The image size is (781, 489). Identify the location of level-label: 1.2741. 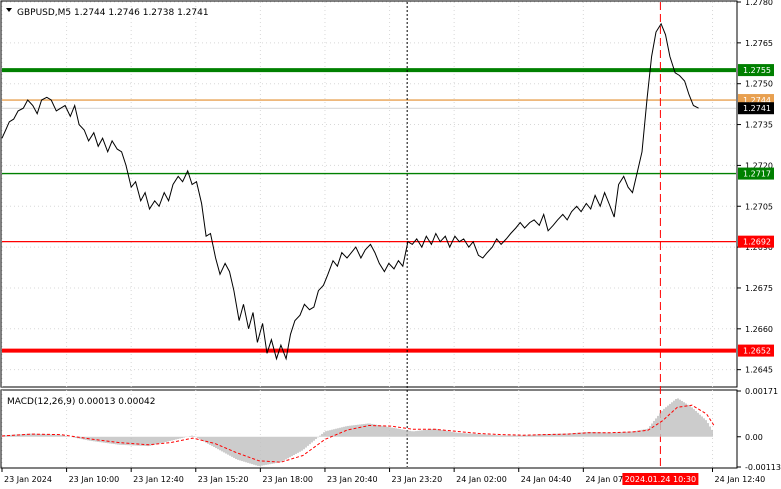
(757, 108).